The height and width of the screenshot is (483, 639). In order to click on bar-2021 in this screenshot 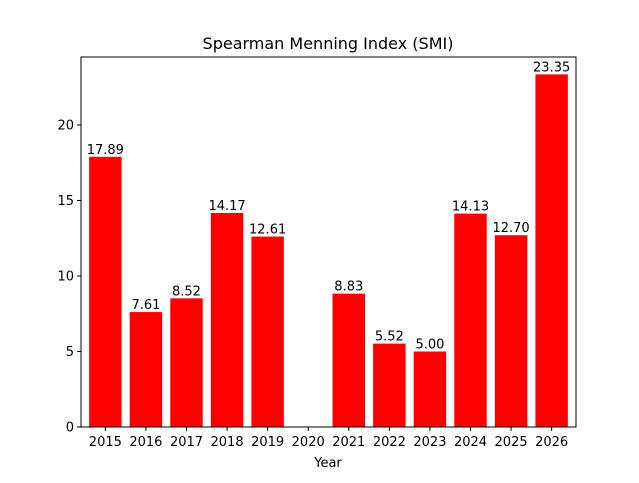, I will do `click(349, 360)`.